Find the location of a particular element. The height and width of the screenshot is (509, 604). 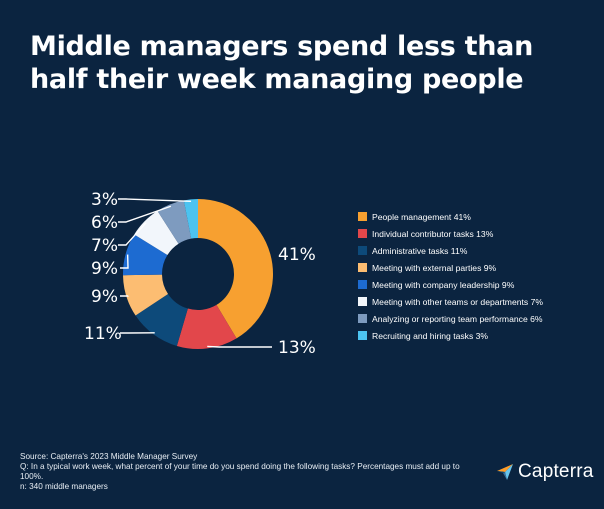

data-label: 3% is located at coordinates (104, 200).